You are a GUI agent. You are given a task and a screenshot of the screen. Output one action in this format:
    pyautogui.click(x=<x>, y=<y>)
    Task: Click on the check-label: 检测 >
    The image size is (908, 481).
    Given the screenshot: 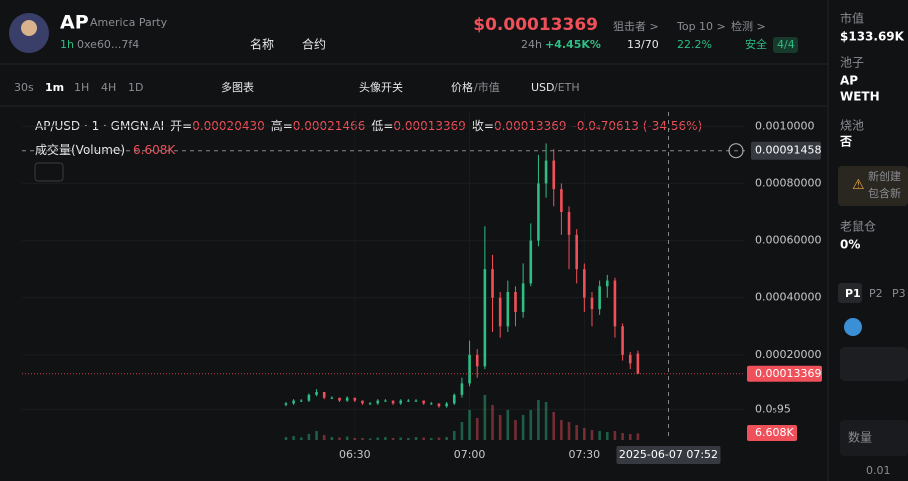 What is the action you would take?
    pyautogui.click(x=748, y=26)
    